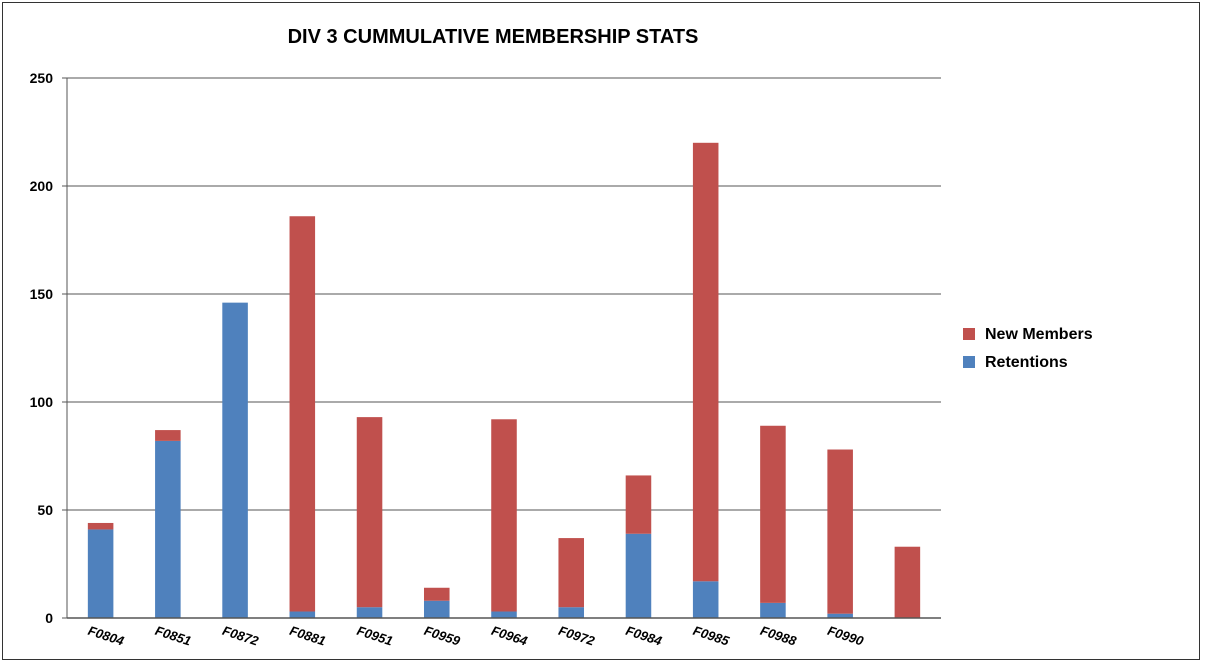 Image resolution: width=1206 pixels, height=665 pixels. I want to click on x-tick-label: F0881, so click(308, 636).